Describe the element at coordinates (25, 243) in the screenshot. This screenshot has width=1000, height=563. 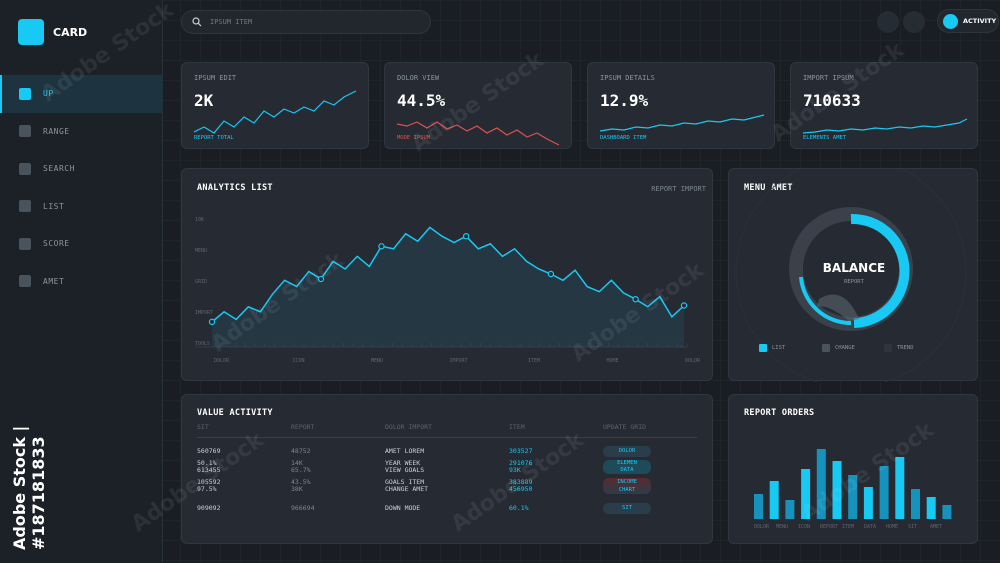
I see `score-icon` at that location.